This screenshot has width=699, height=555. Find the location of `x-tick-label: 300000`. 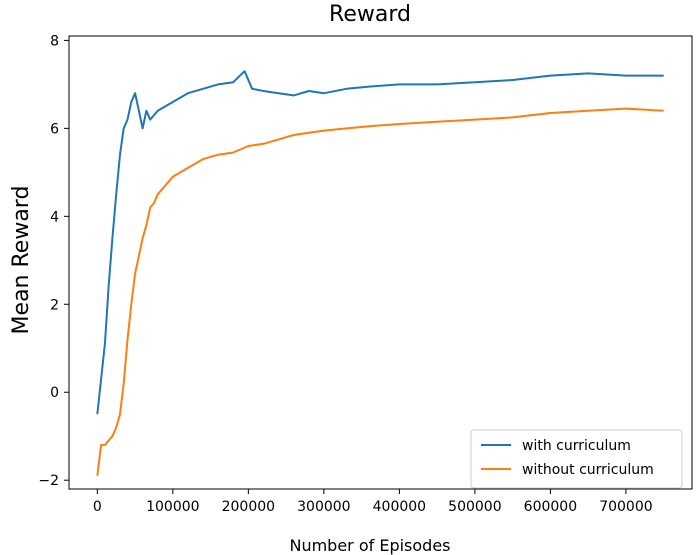

x-tick-label: 300000 is located at coordinates (323, 507).